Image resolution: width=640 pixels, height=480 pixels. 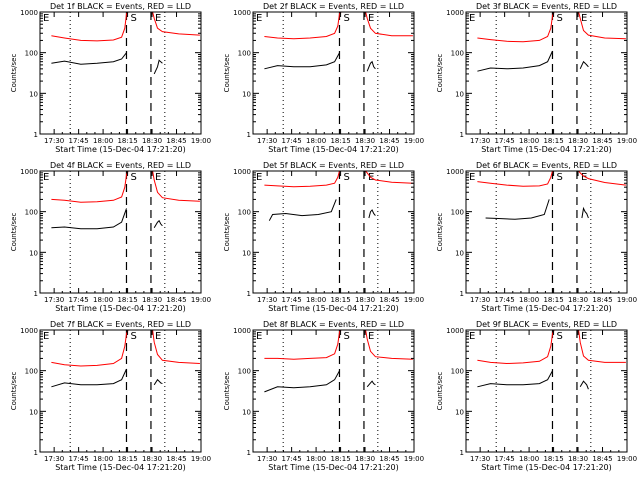 What do you see at coordinates (546, 324) in the screenshot?
I see `chart-title: Det 9f BLACK = Events, RED = LLD` at bounding box center [546, 324].